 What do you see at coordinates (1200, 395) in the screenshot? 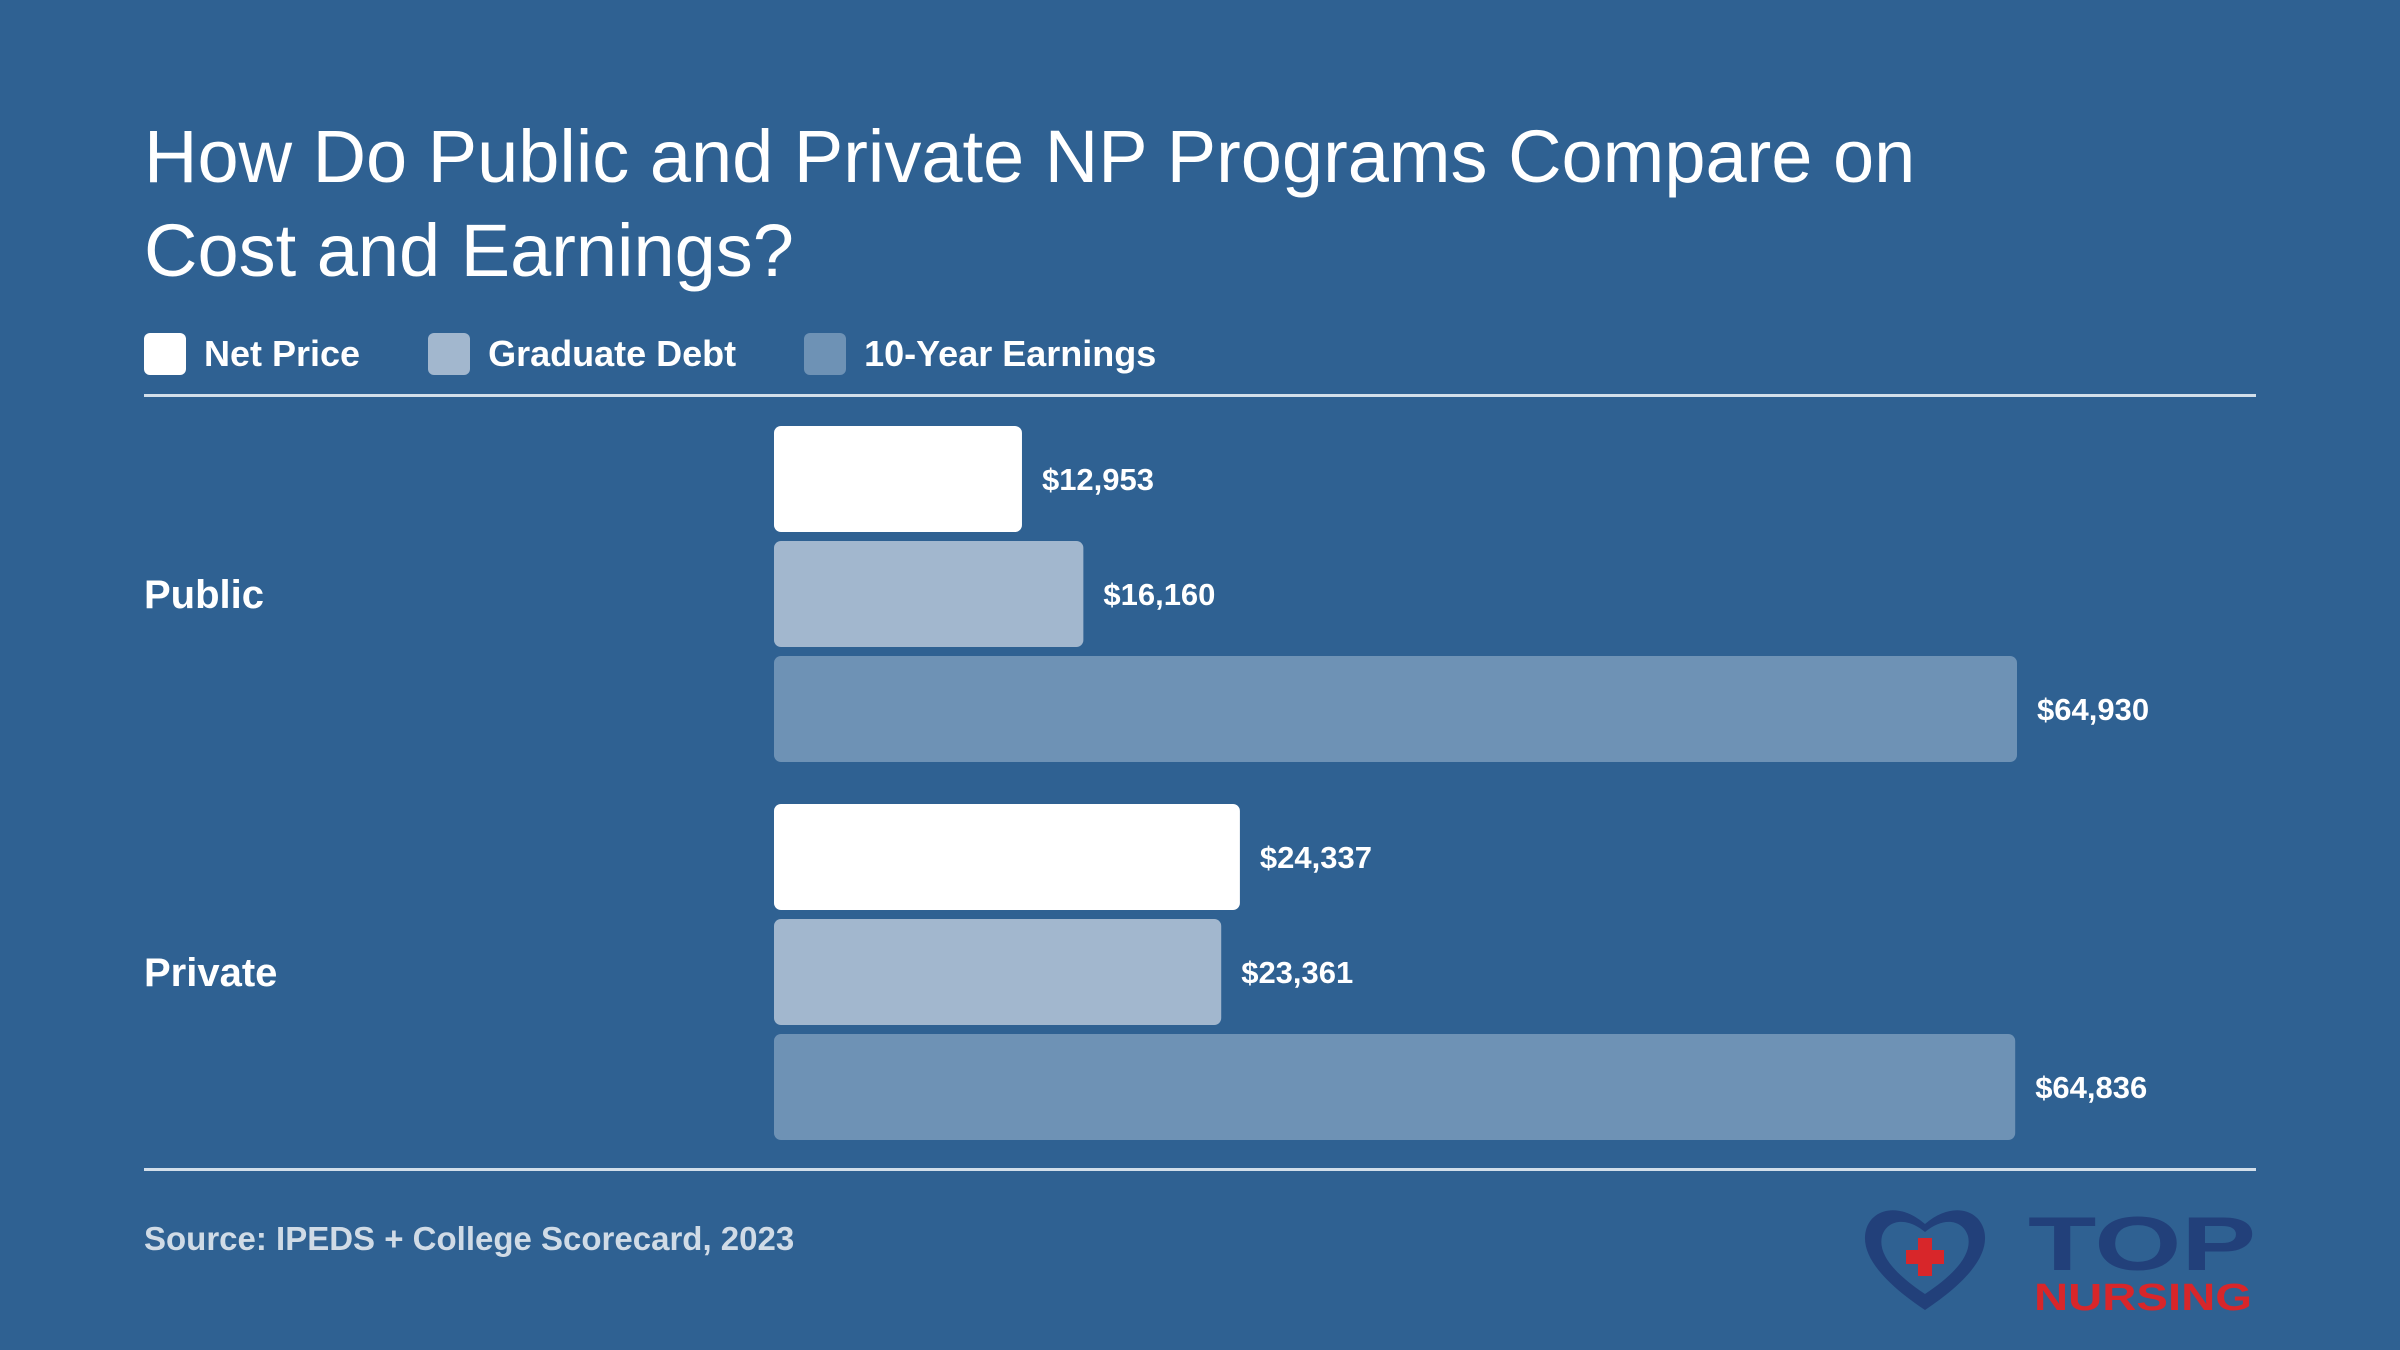
I see `top-divider` at bounding box center [1200, 395].